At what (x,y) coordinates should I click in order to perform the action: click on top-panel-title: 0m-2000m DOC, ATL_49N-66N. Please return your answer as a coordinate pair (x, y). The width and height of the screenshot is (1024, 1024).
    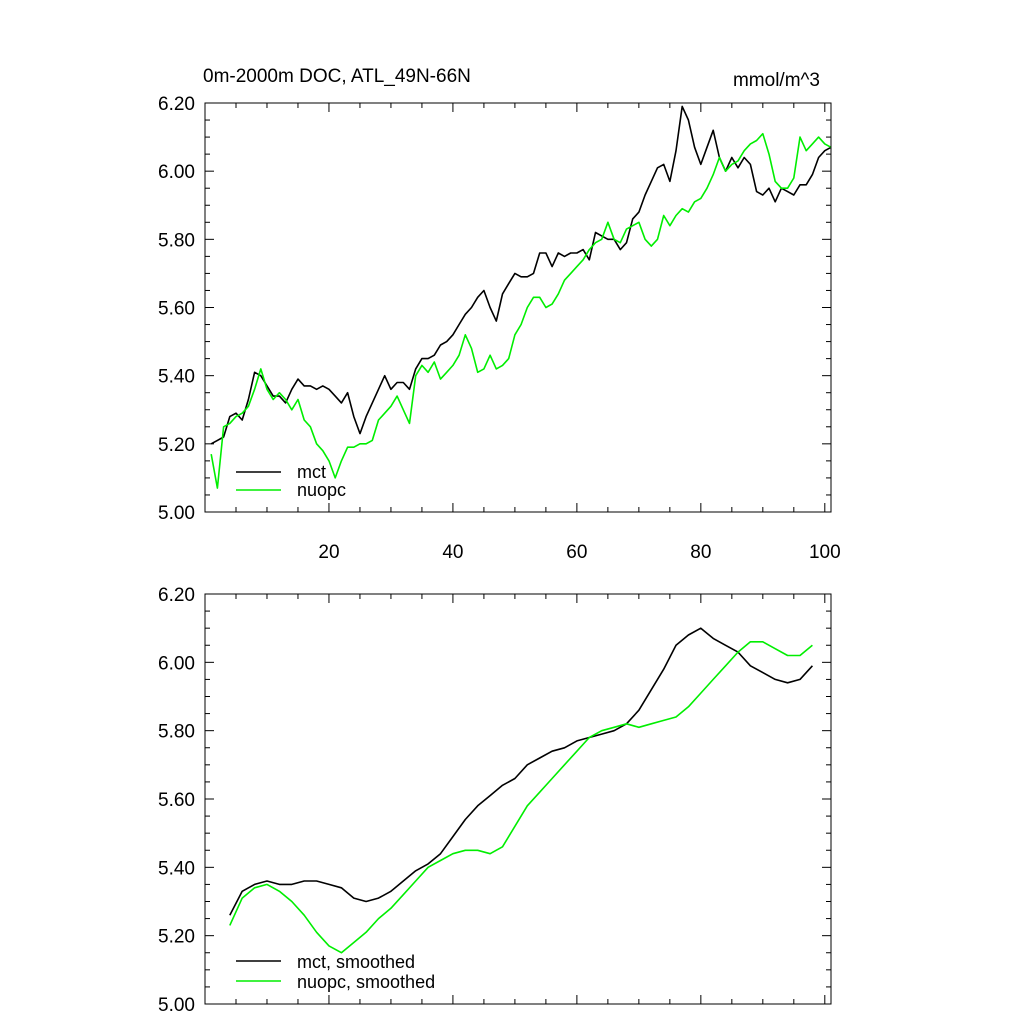
    Looking at the image, I should click on (337, 76).